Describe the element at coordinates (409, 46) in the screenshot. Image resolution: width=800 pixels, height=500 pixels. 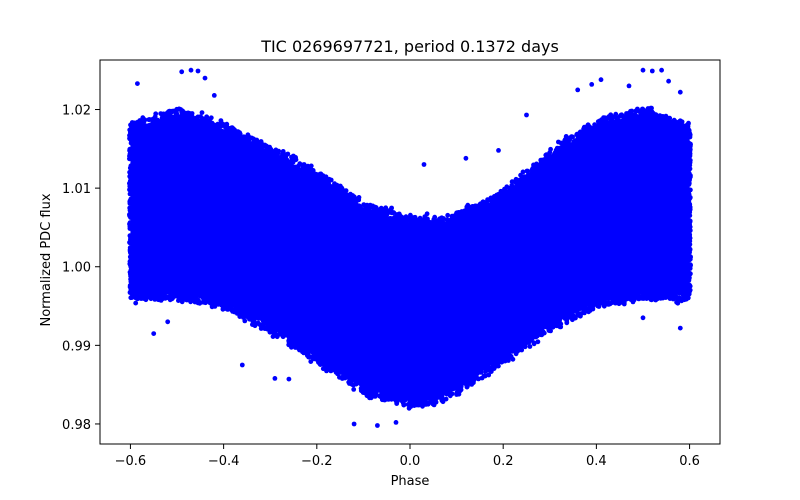
I see `chart-title: TIC 0269697721, period 0.1372 days` at that location.